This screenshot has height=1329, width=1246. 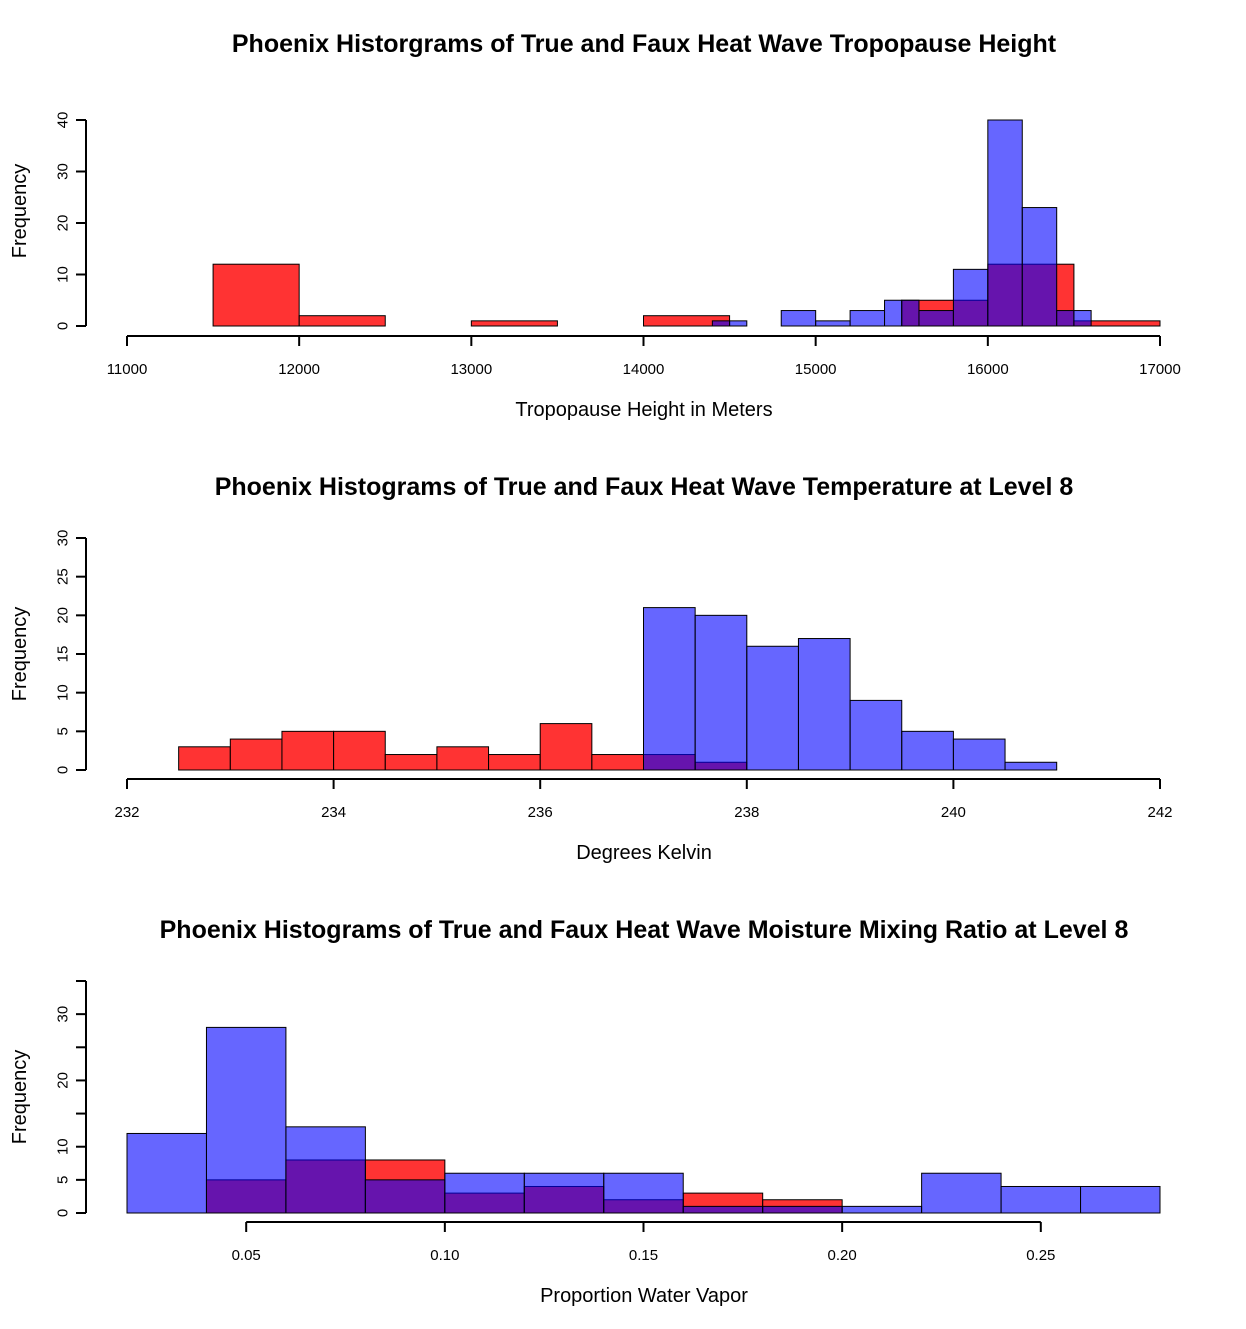 I want to click on x-tick-label: 238, so click(x=746, y=812).